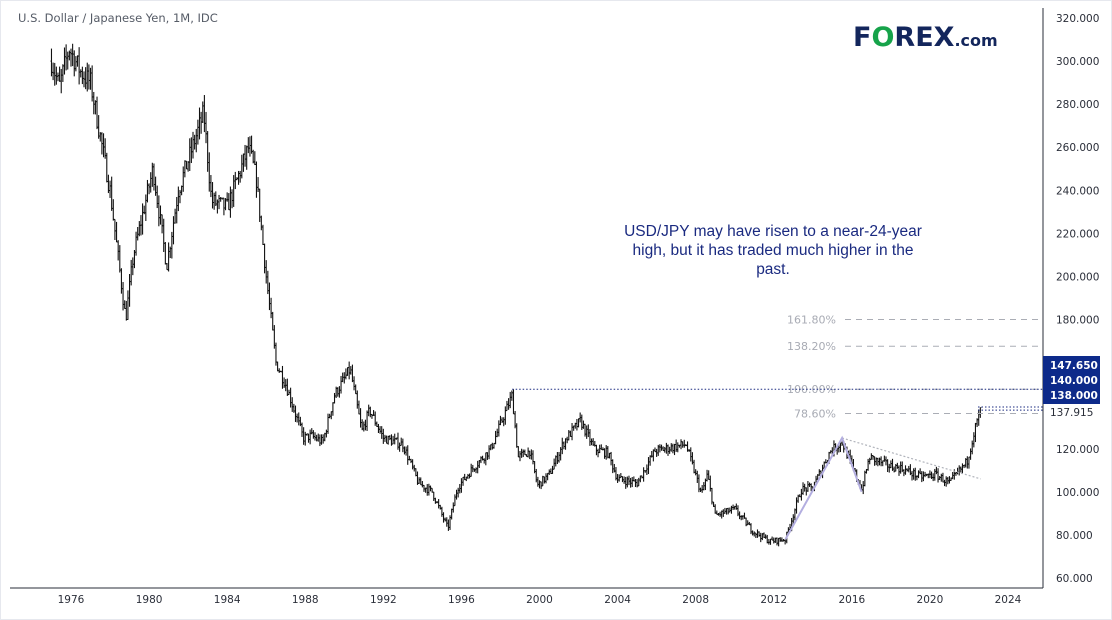 This screenshot has width=1112, height=620. What do you see at coordinates (1074, 579) in the screenshot?
I see `y-tick-label: 60.000` at bounding box center [1074, 579].